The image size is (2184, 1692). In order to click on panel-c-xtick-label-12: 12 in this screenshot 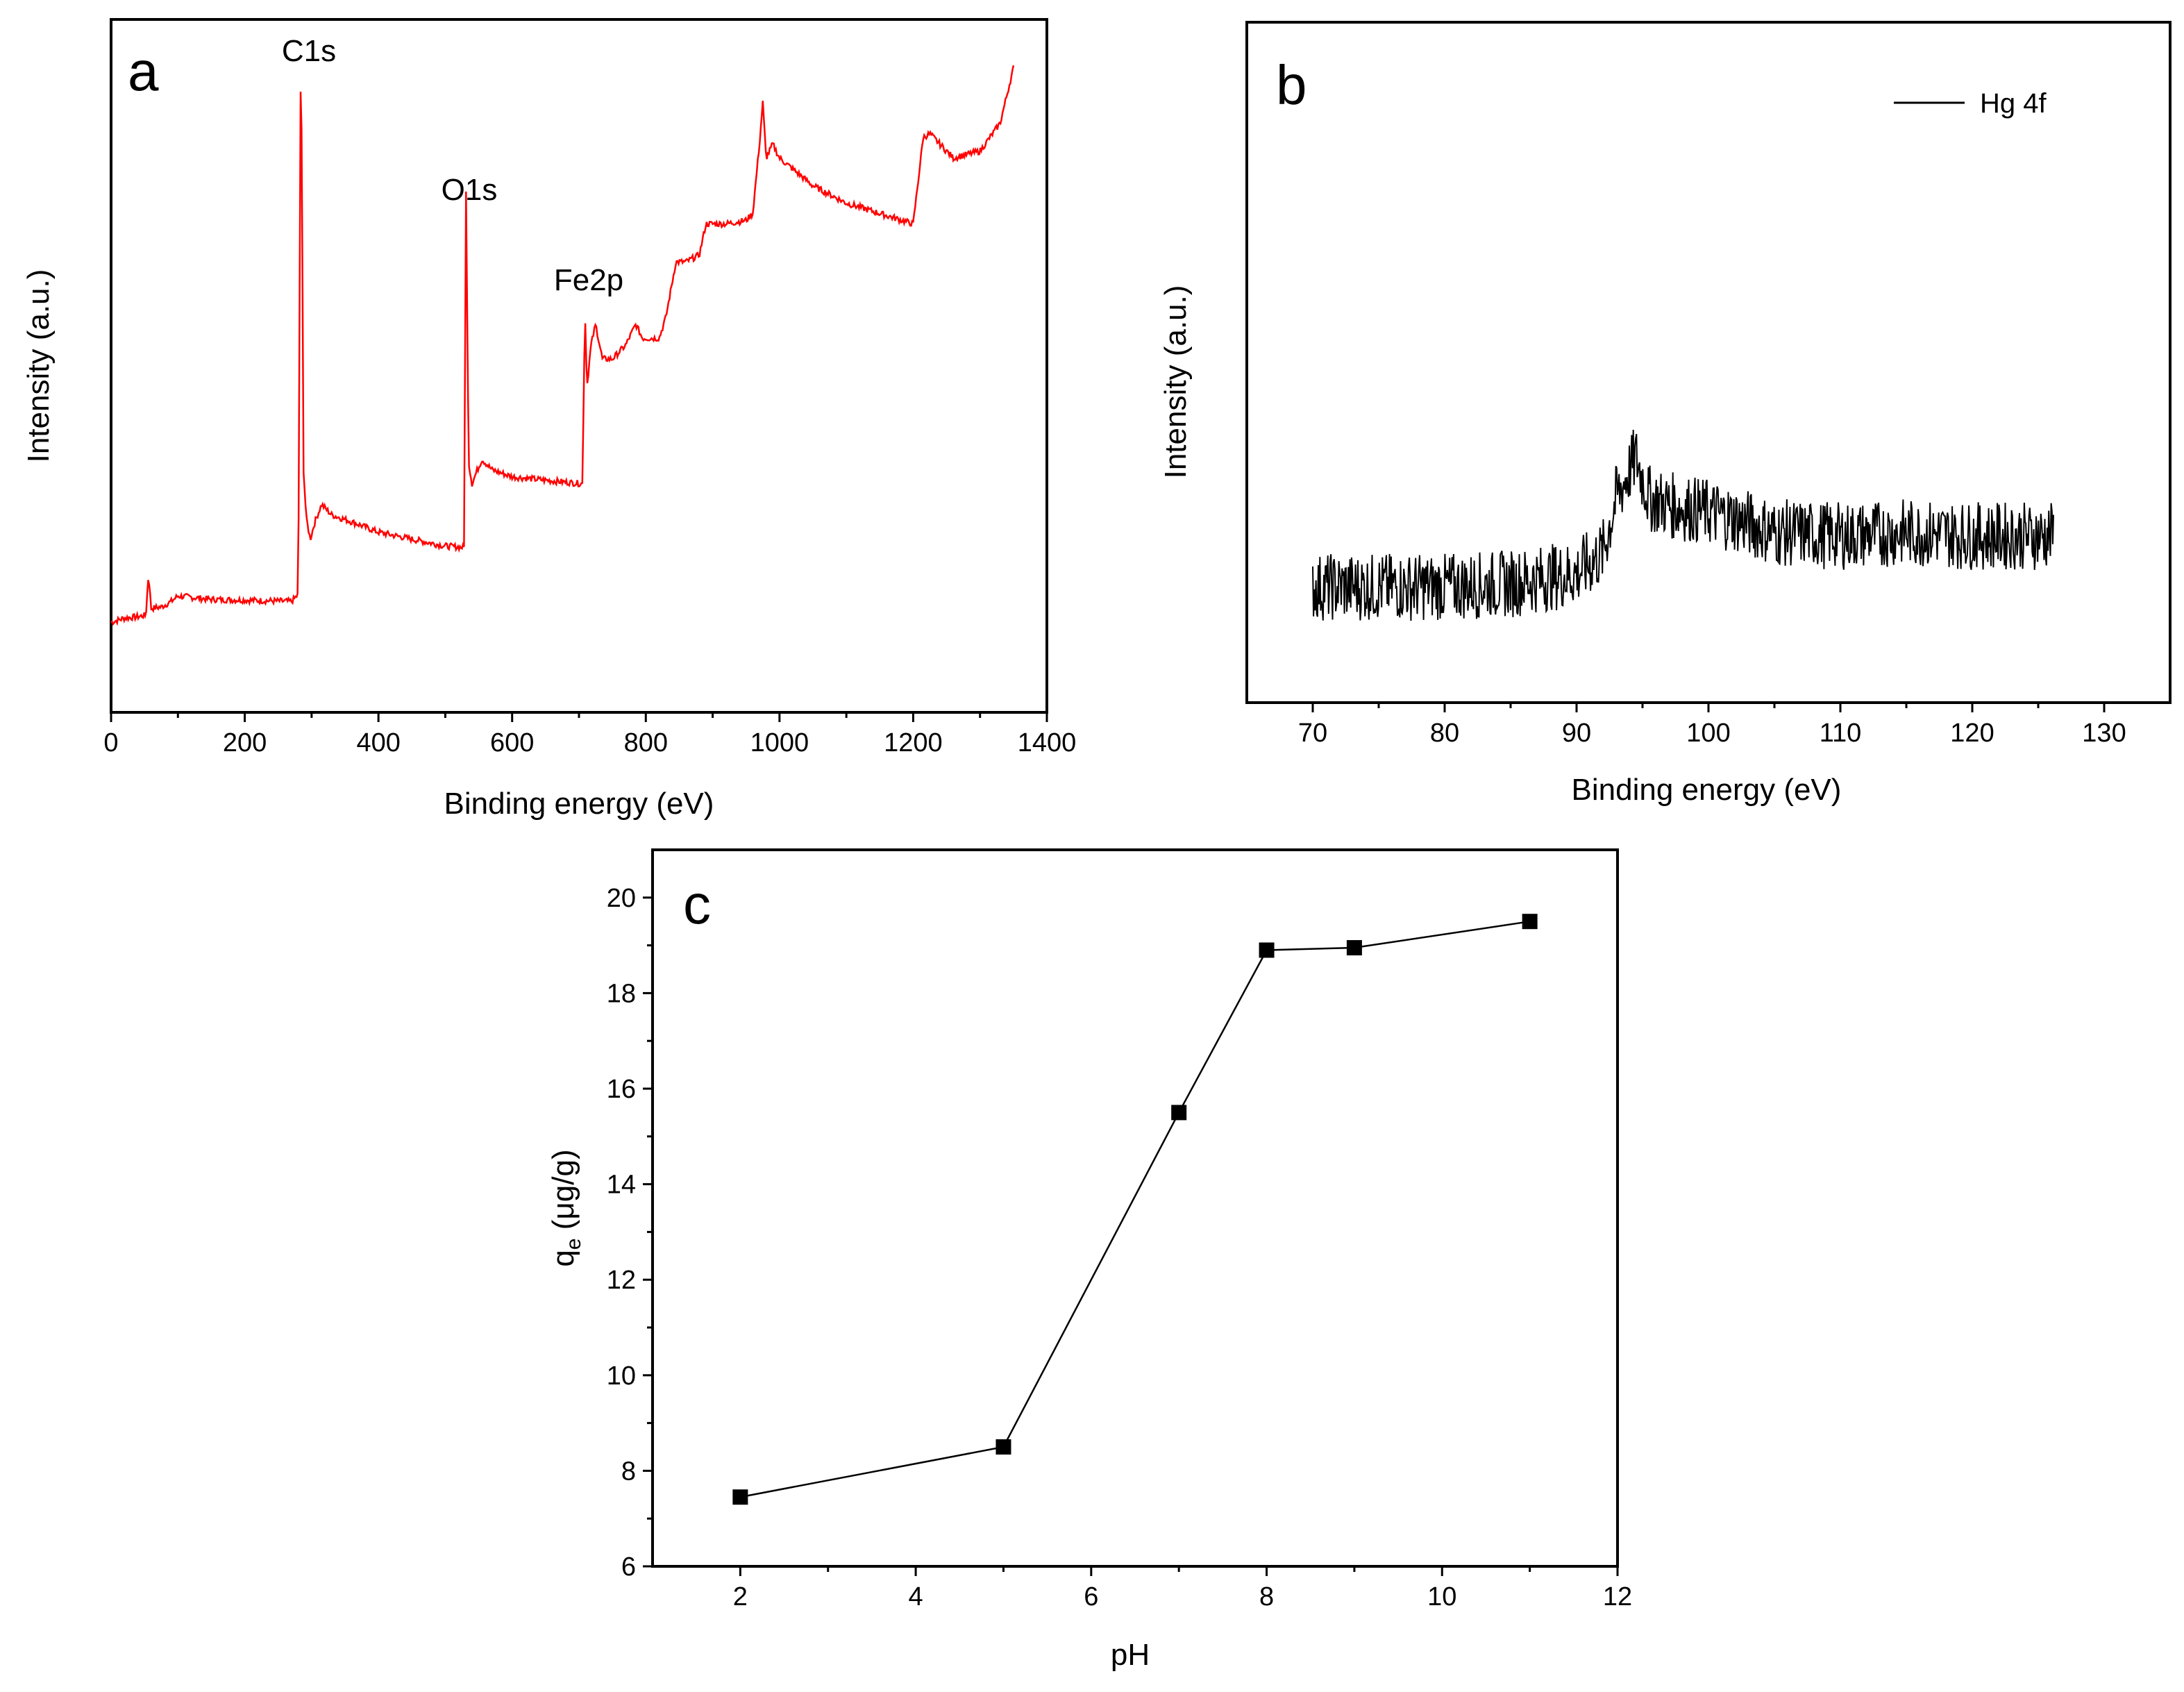, I will do `click(1617, 1597)`.